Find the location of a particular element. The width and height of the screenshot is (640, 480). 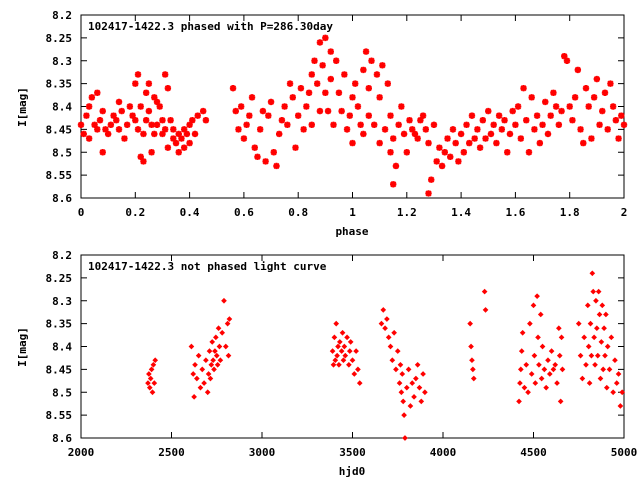

panel-title: 102417-1422.3 not phased light curve is located at coordinates (207, 266).